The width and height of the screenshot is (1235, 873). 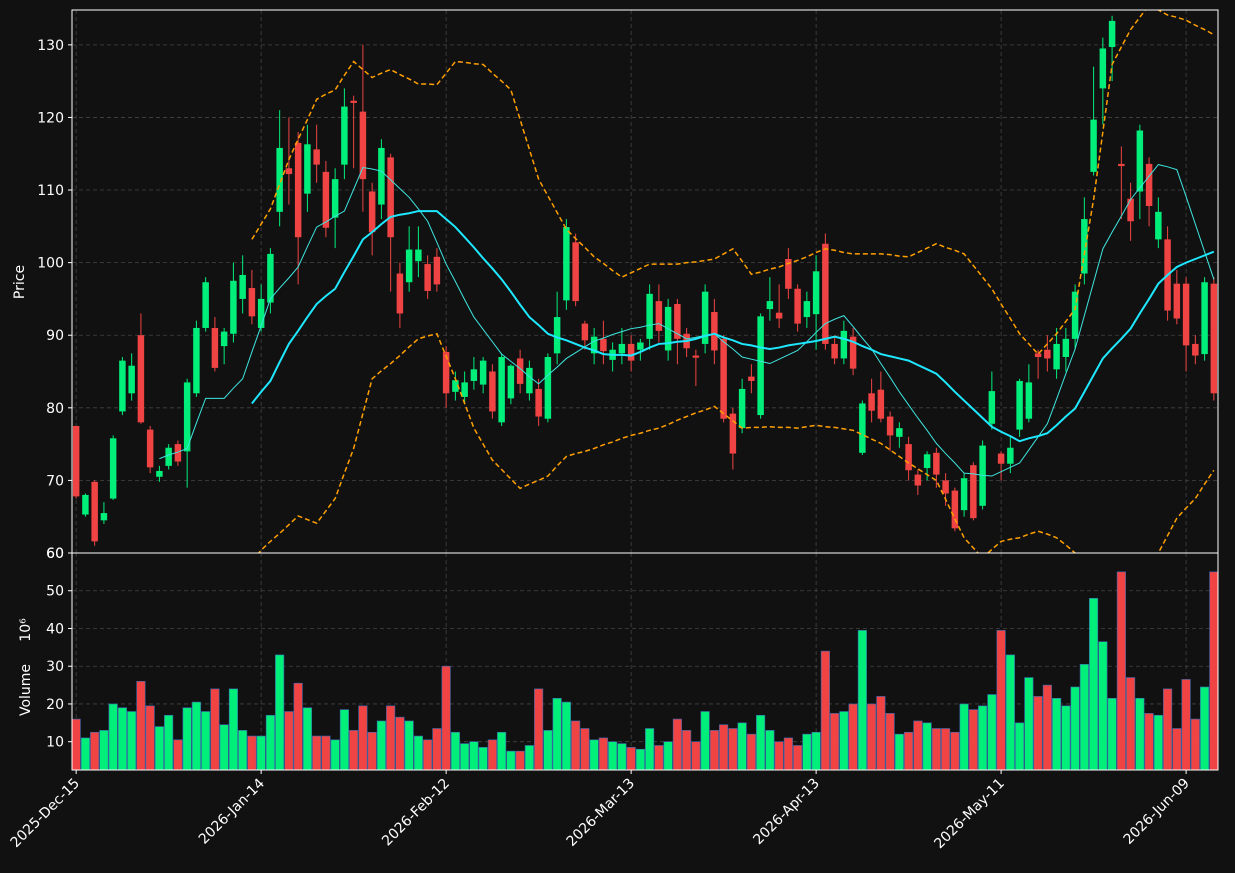 I want to click on y-tick-label: 70, so click(x=55, y=481).